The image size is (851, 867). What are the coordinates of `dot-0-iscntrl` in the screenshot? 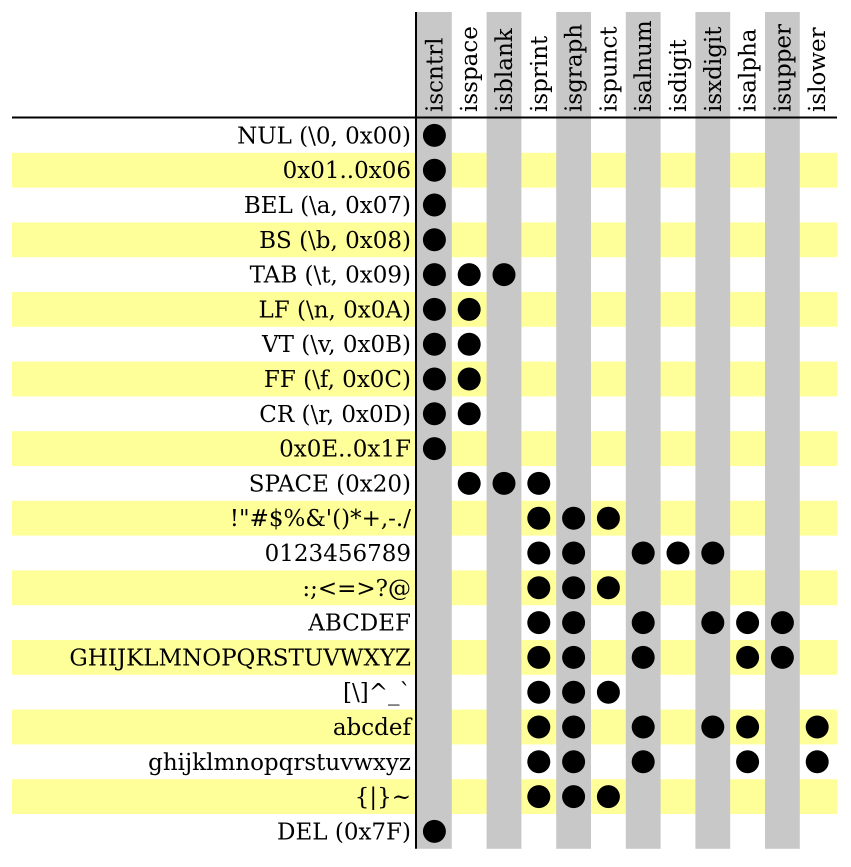 It's located at (434, 135).